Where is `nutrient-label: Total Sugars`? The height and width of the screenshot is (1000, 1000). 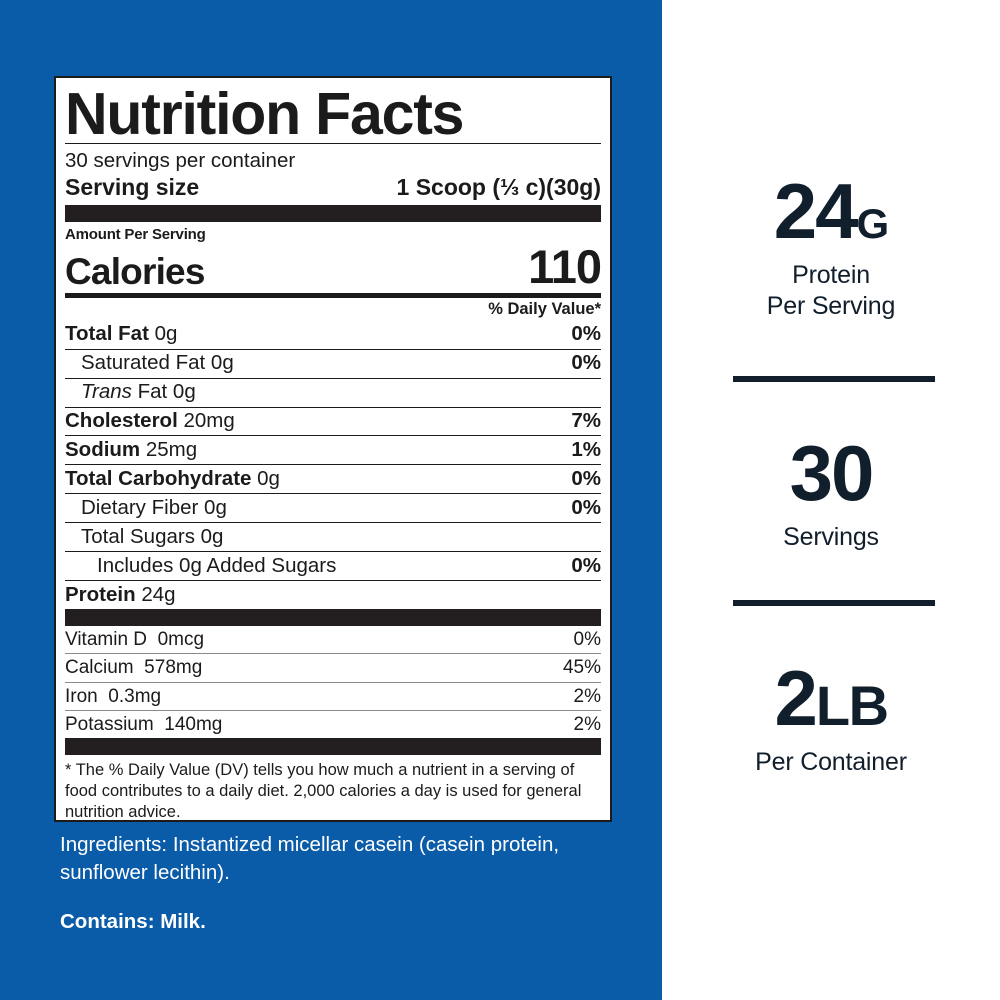
nutrient-label: Total Sugars is located at coordinates (138, 536).